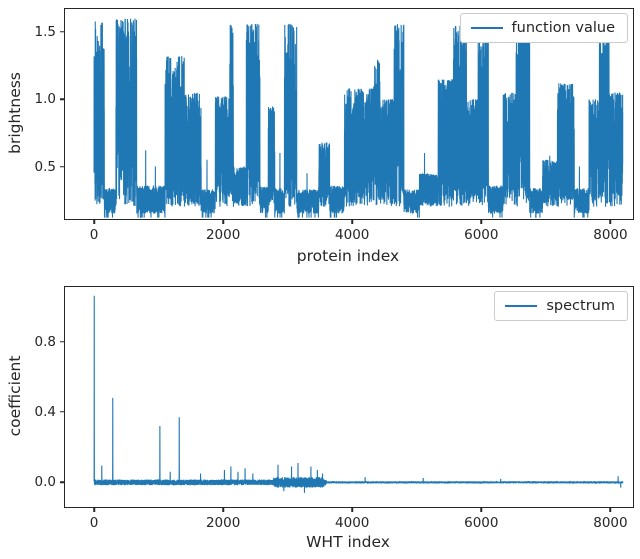 This screenshot has width=640, height=559. Describe the element at coordinates (45, 411) in the screenshot. I see `y-tick-label: 0.4` at that location.